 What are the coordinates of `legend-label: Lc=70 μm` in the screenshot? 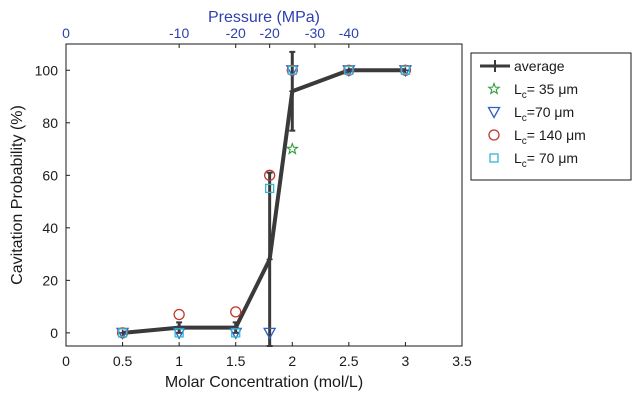 It's located at (544, 114).